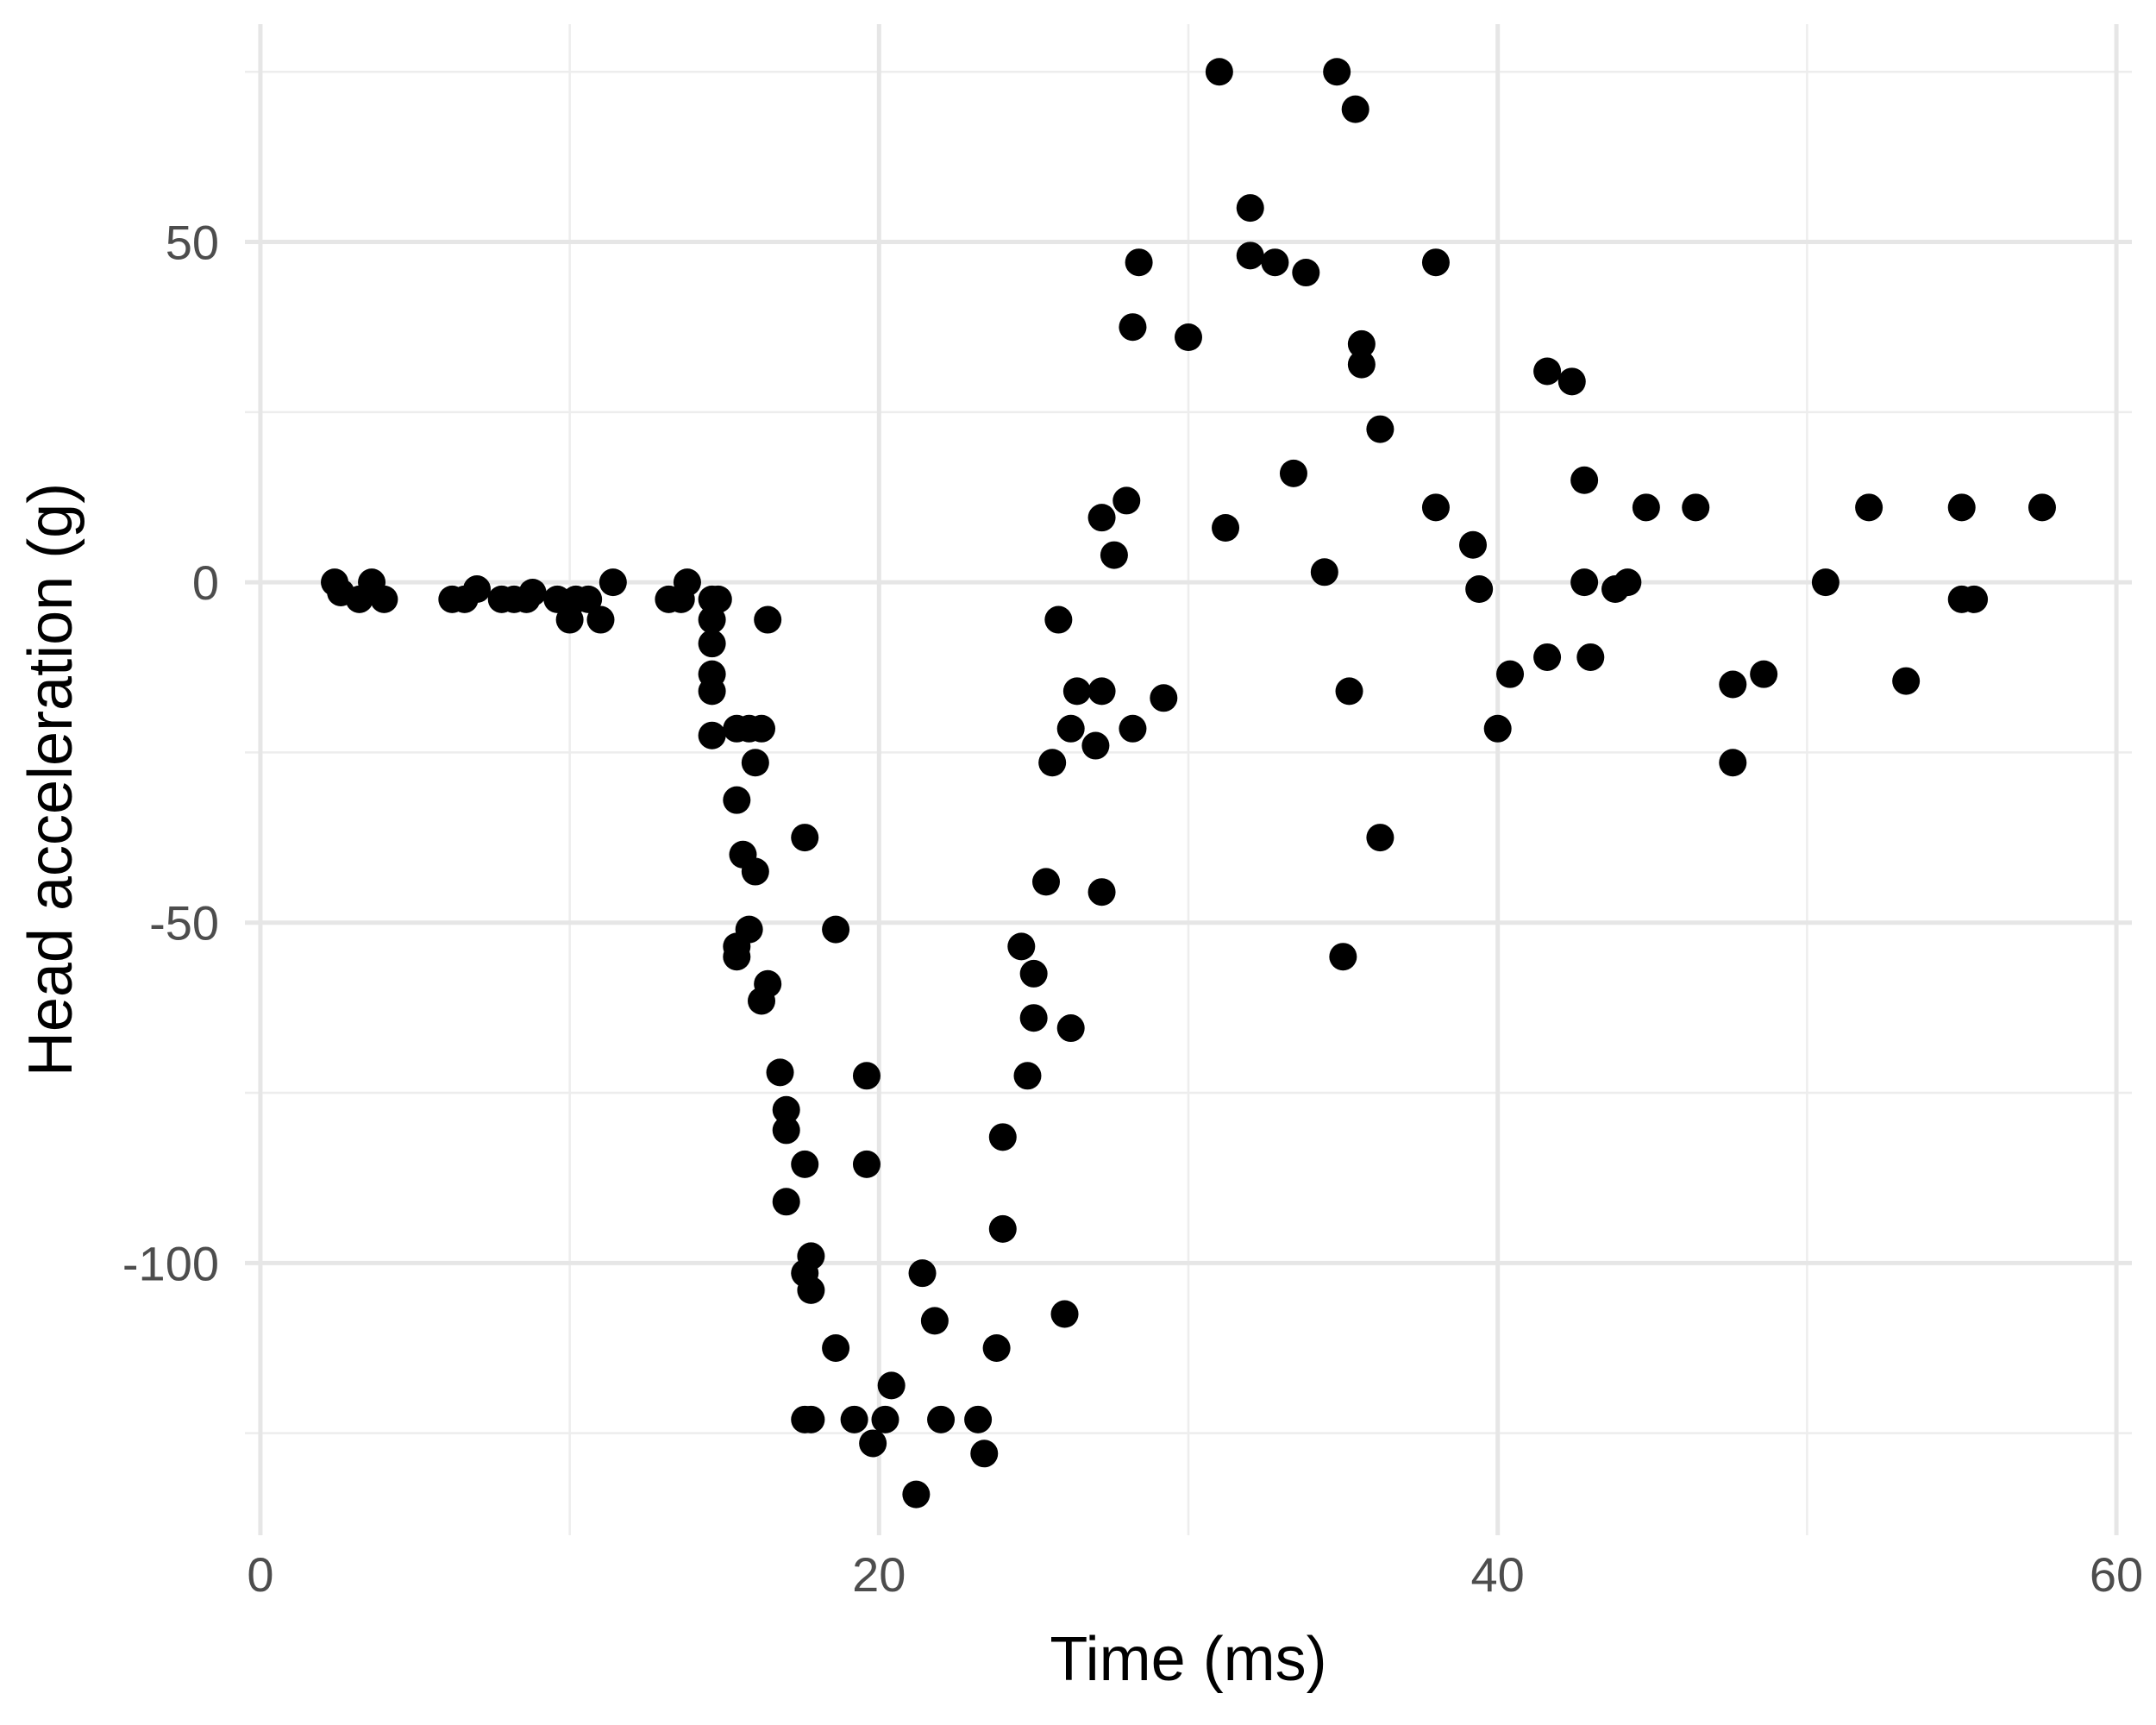  I want to click on x-tick-label: 60, so click(2116, 1575).